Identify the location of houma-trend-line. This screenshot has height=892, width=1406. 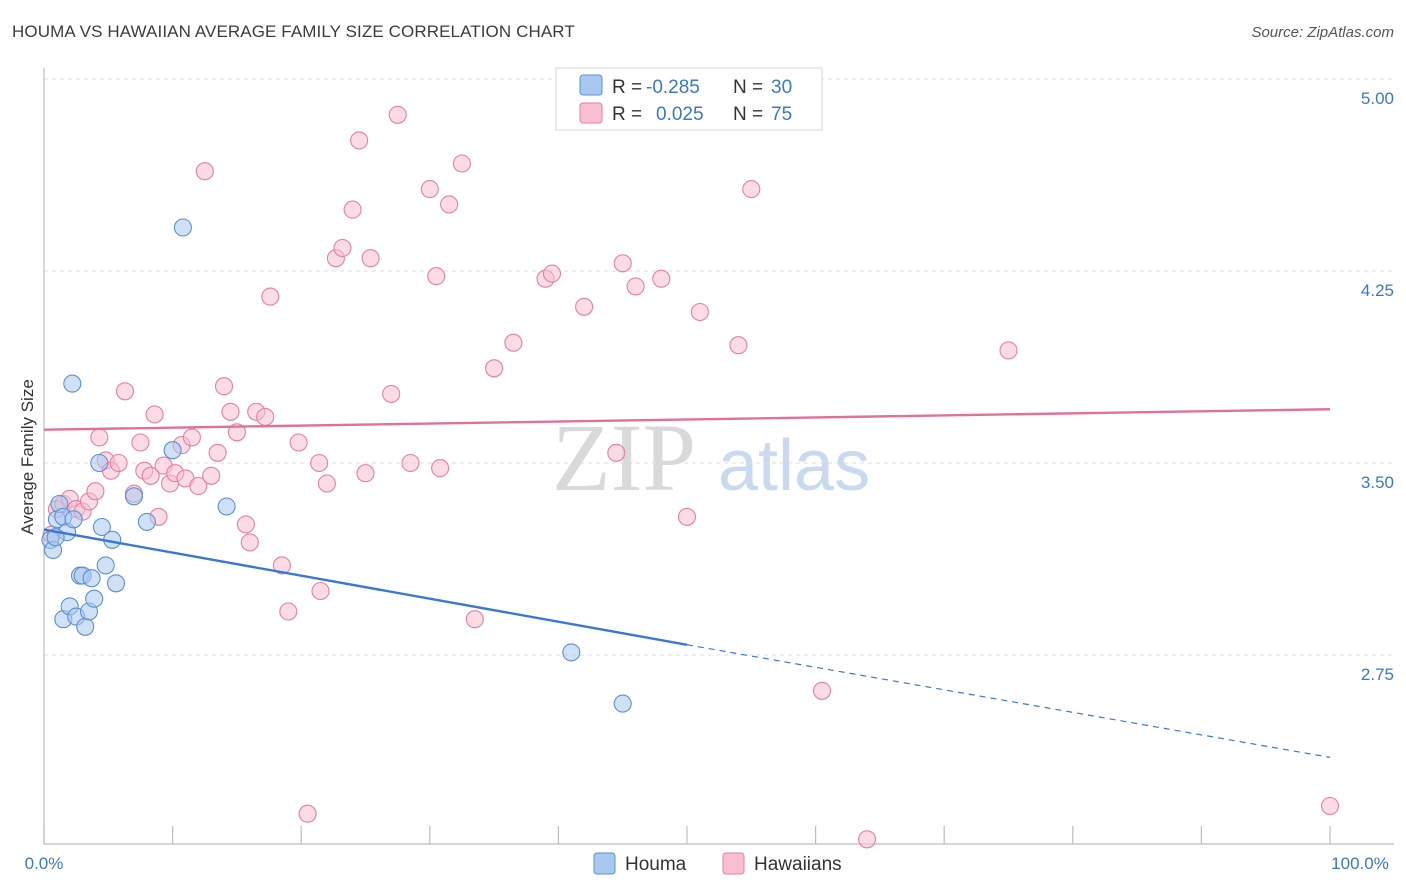
(365, 587).